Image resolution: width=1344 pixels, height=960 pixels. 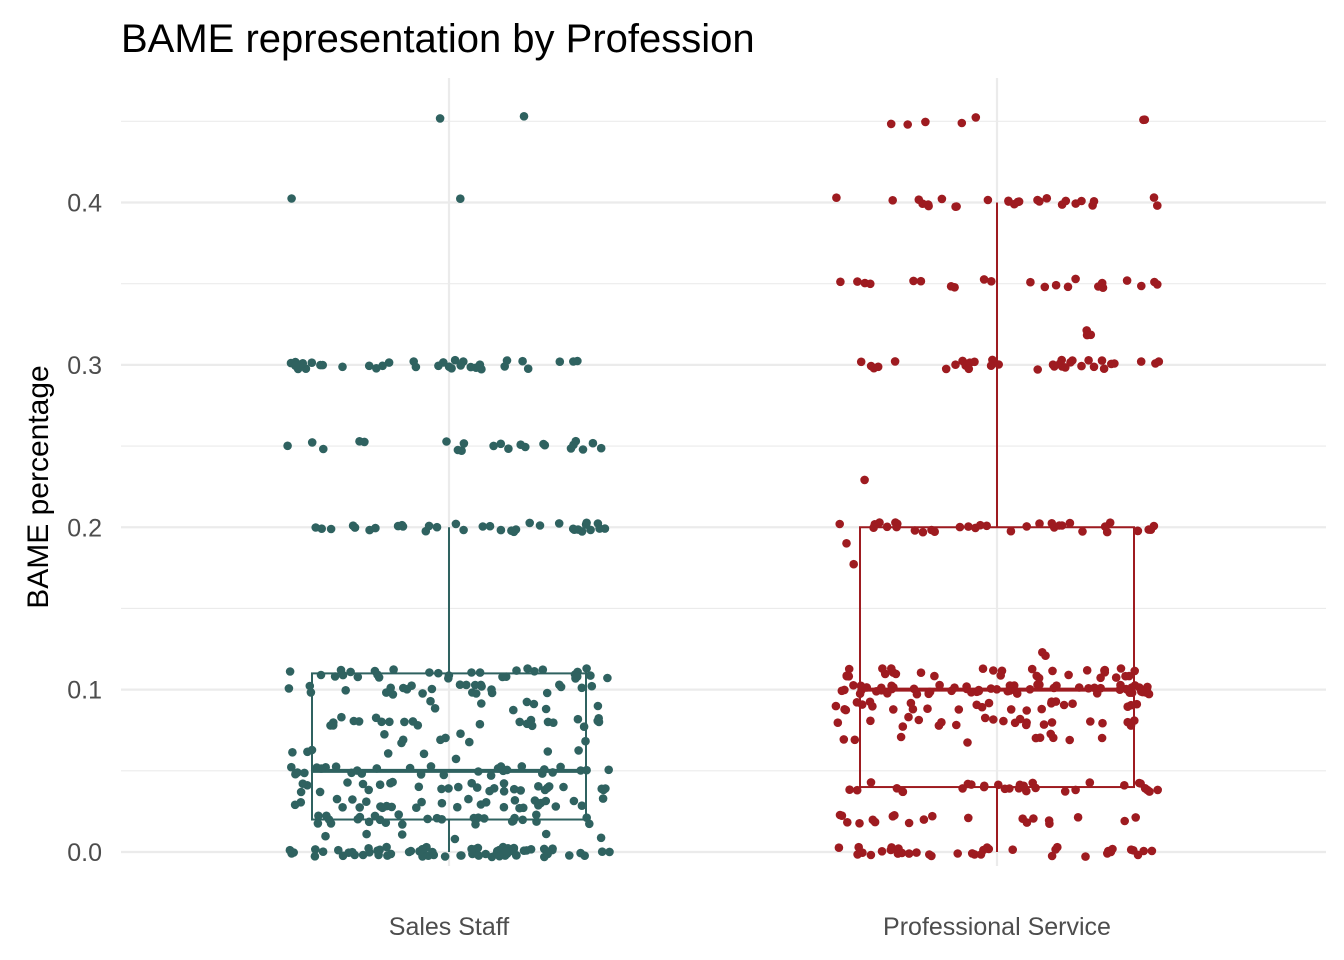 I want to click on y-axis-label: BAME percentage, so click(x=38, y=486).